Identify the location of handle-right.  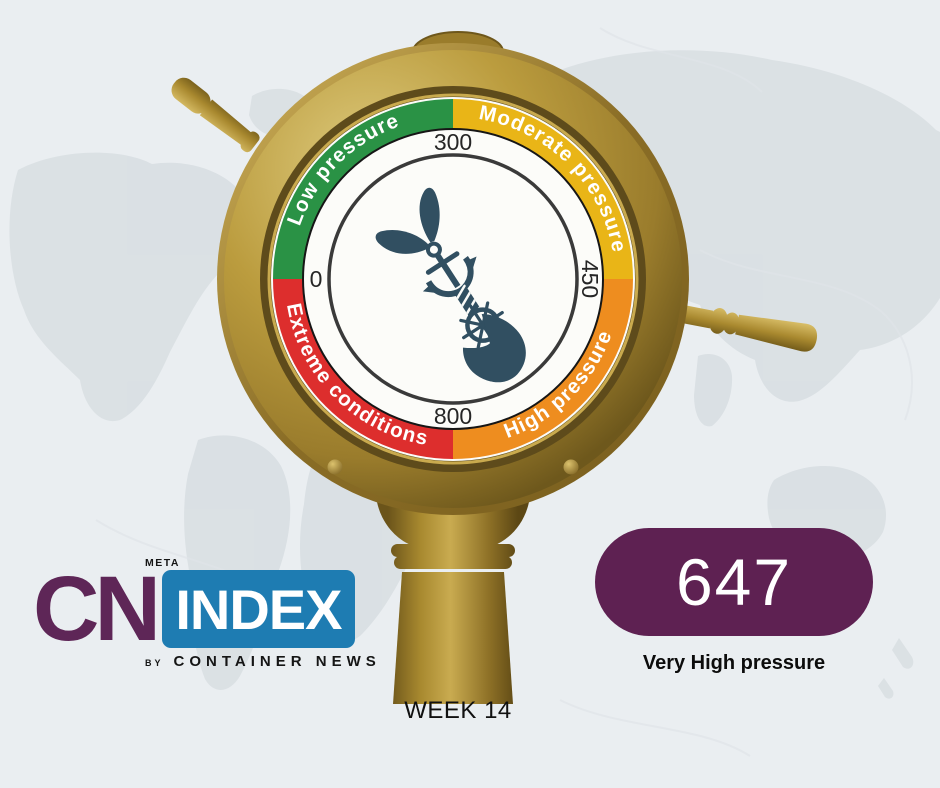
(750, 328).